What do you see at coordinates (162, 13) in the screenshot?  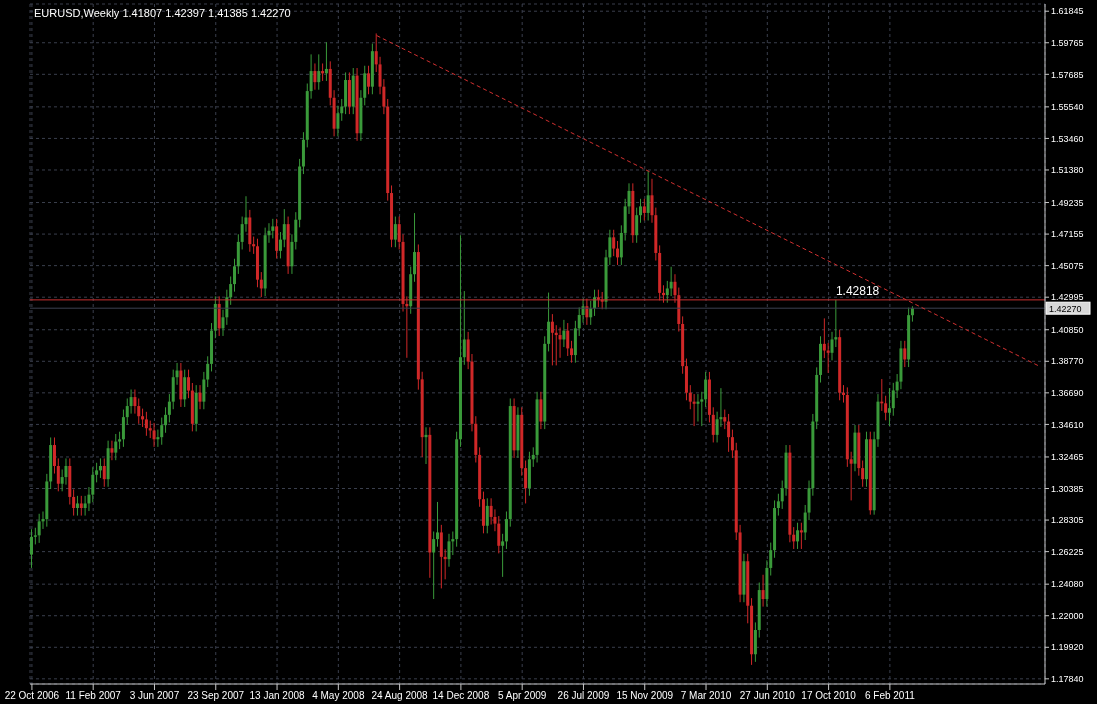 I see `chart-title: EURUSD,Weekly 1.41807 1.42397 1.41385 1.42270` at bounding box center [162, 13].